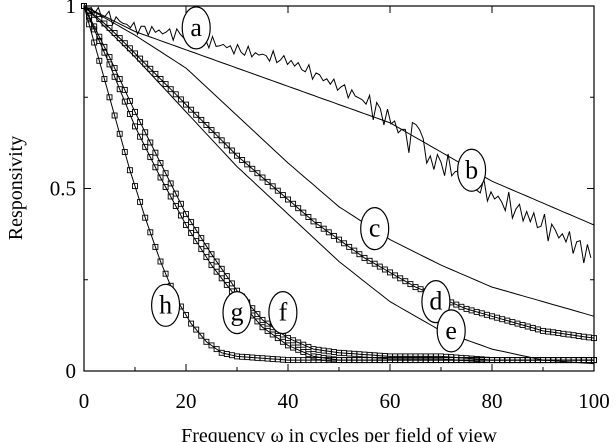 The image size is (616, 442). I want to click on x-tick-label: 20, so click(186, 401).